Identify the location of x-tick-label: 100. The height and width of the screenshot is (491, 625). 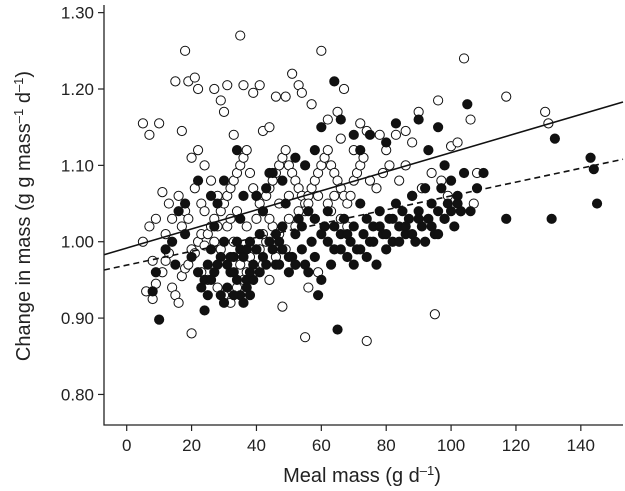
(451, 445).